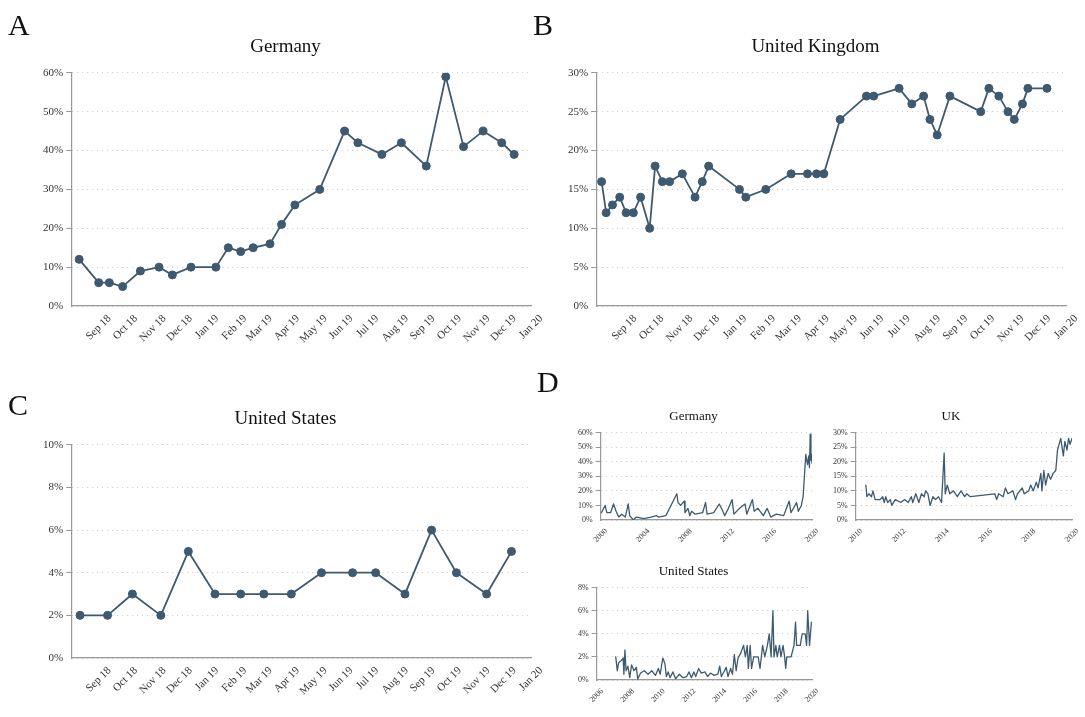 This screenshot has height=717, width=1085. Describe the element at coordinates (53, 71) in the screenshot. I see `y-tick-label: 60%` at that location.